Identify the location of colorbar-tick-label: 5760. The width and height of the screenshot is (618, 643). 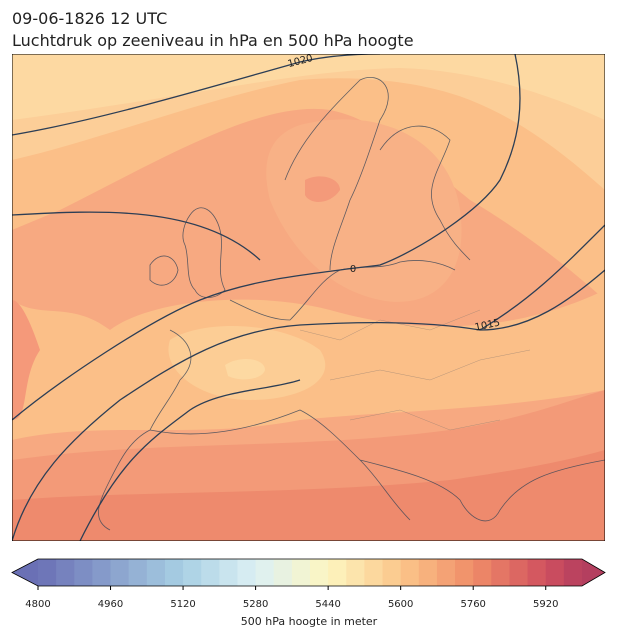
(472, 604).